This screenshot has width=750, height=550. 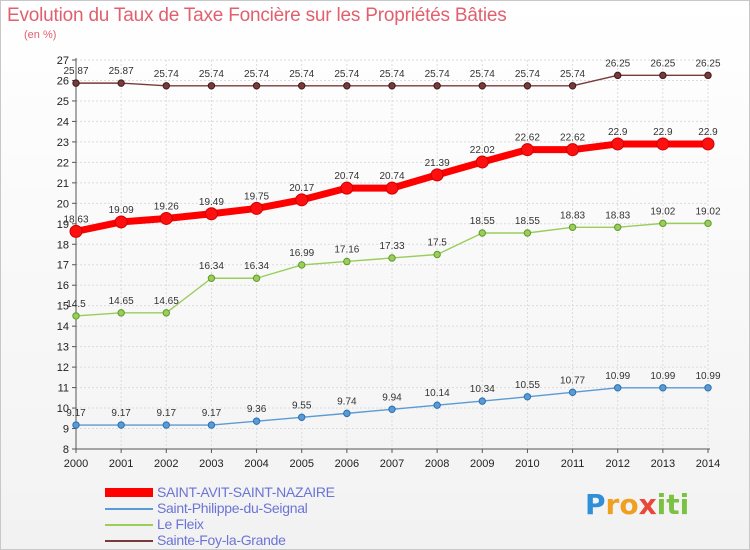 I want to click on data-label: 16.34, so click(x=256, y=266).